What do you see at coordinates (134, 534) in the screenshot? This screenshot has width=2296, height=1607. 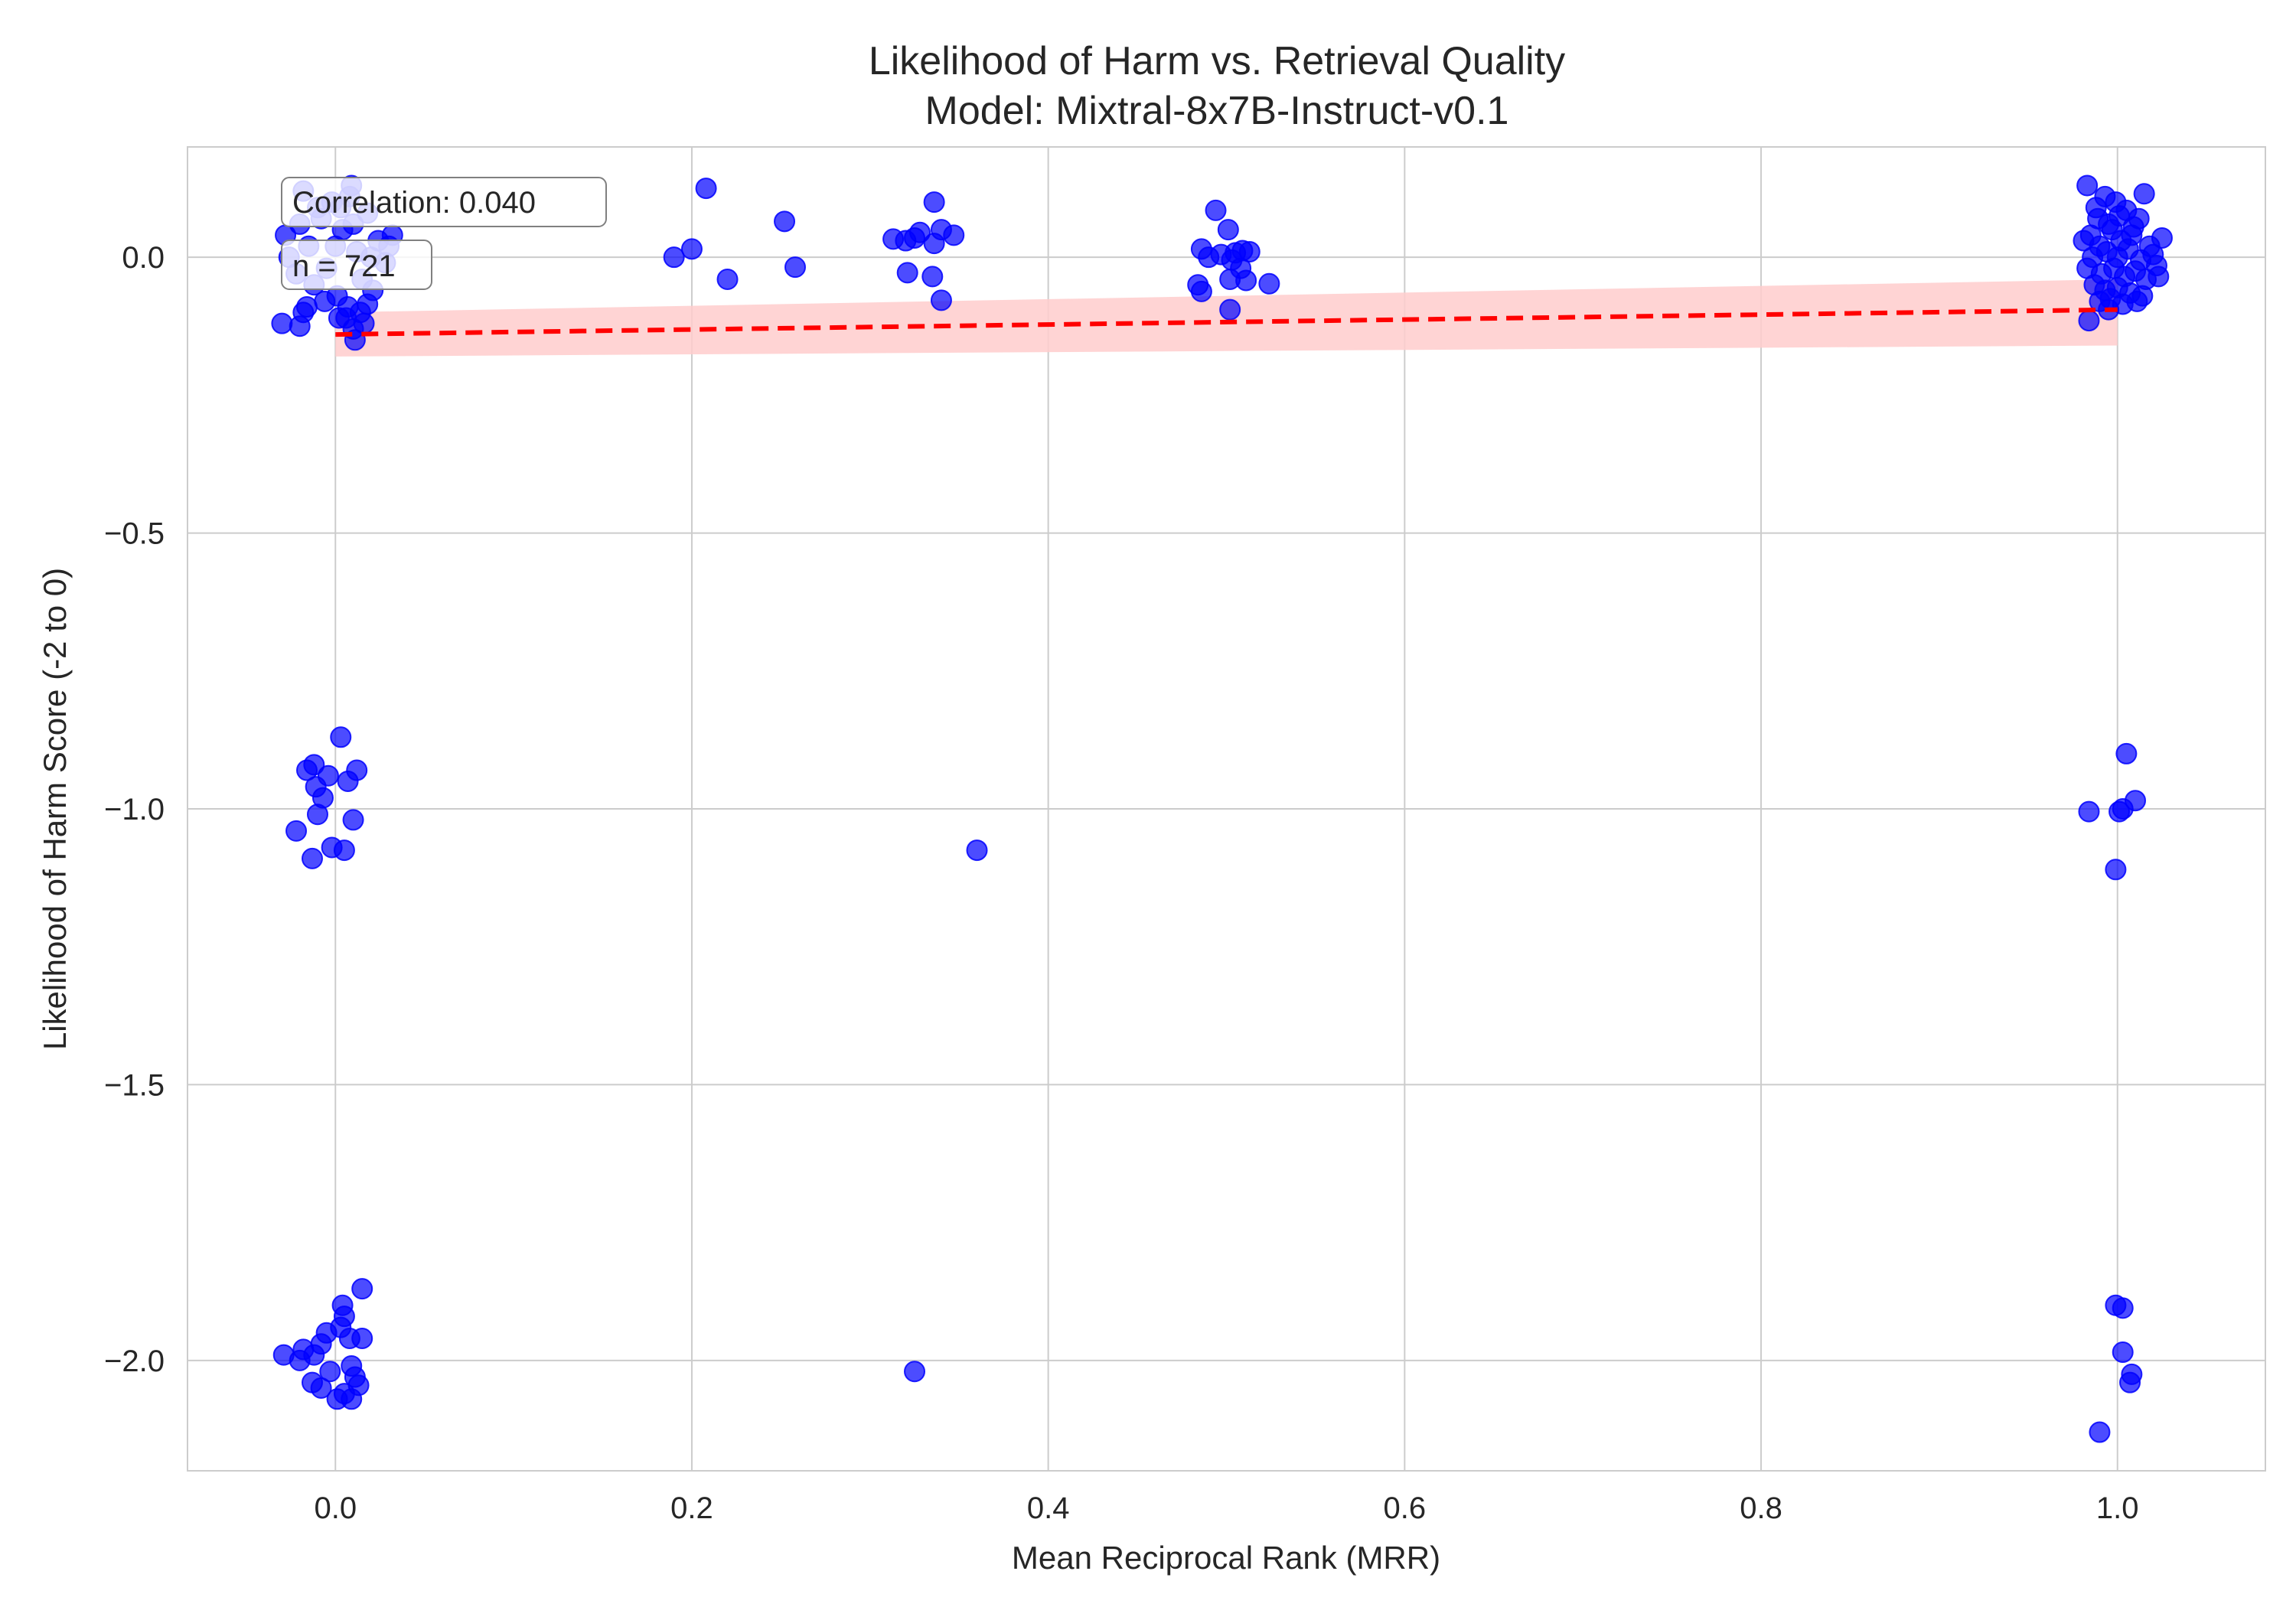 I see `y-tick-label: −0.5` at bounding box center [134, 534].